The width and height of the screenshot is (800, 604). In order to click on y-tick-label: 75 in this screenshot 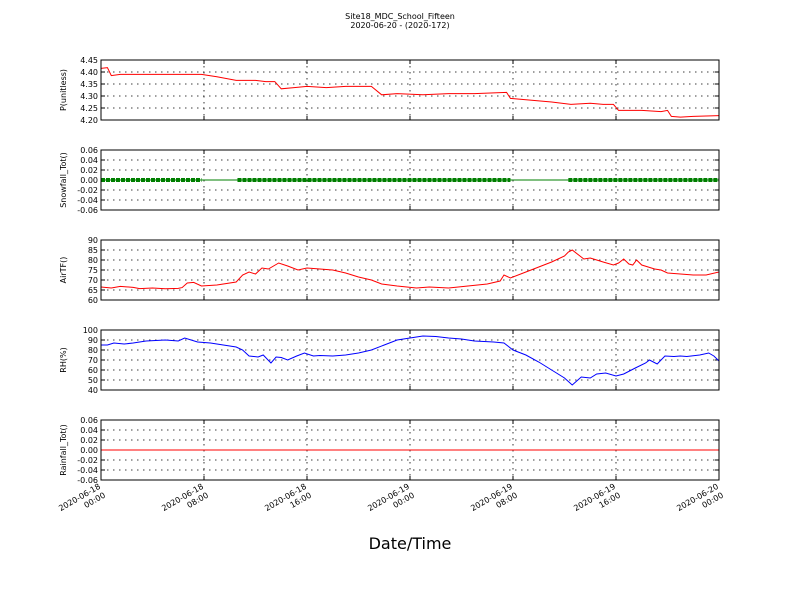, I will do `click(93, 270)`.